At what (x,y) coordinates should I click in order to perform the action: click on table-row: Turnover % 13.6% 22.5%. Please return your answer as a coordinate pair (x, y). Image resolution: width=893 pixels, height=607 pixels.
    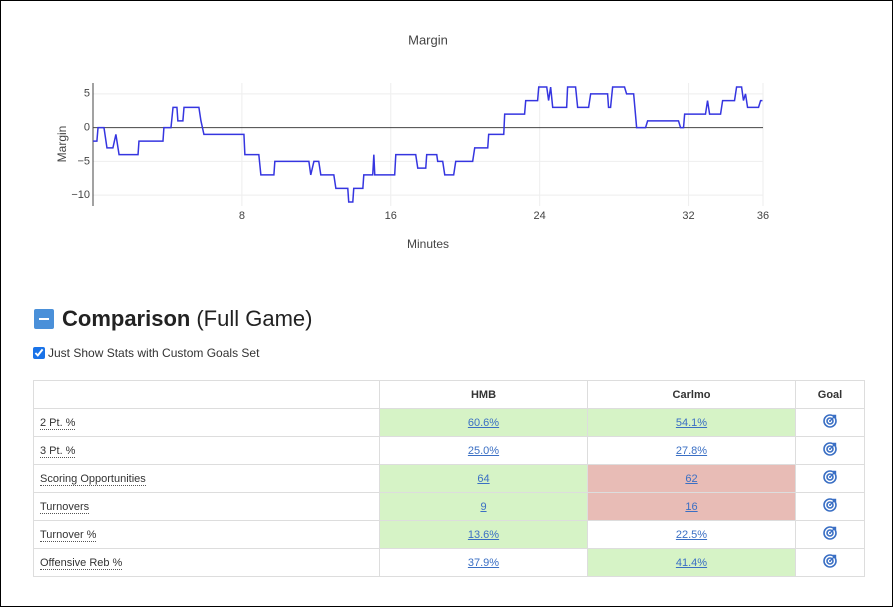
    Looking at the image, I should click on (449, 534).